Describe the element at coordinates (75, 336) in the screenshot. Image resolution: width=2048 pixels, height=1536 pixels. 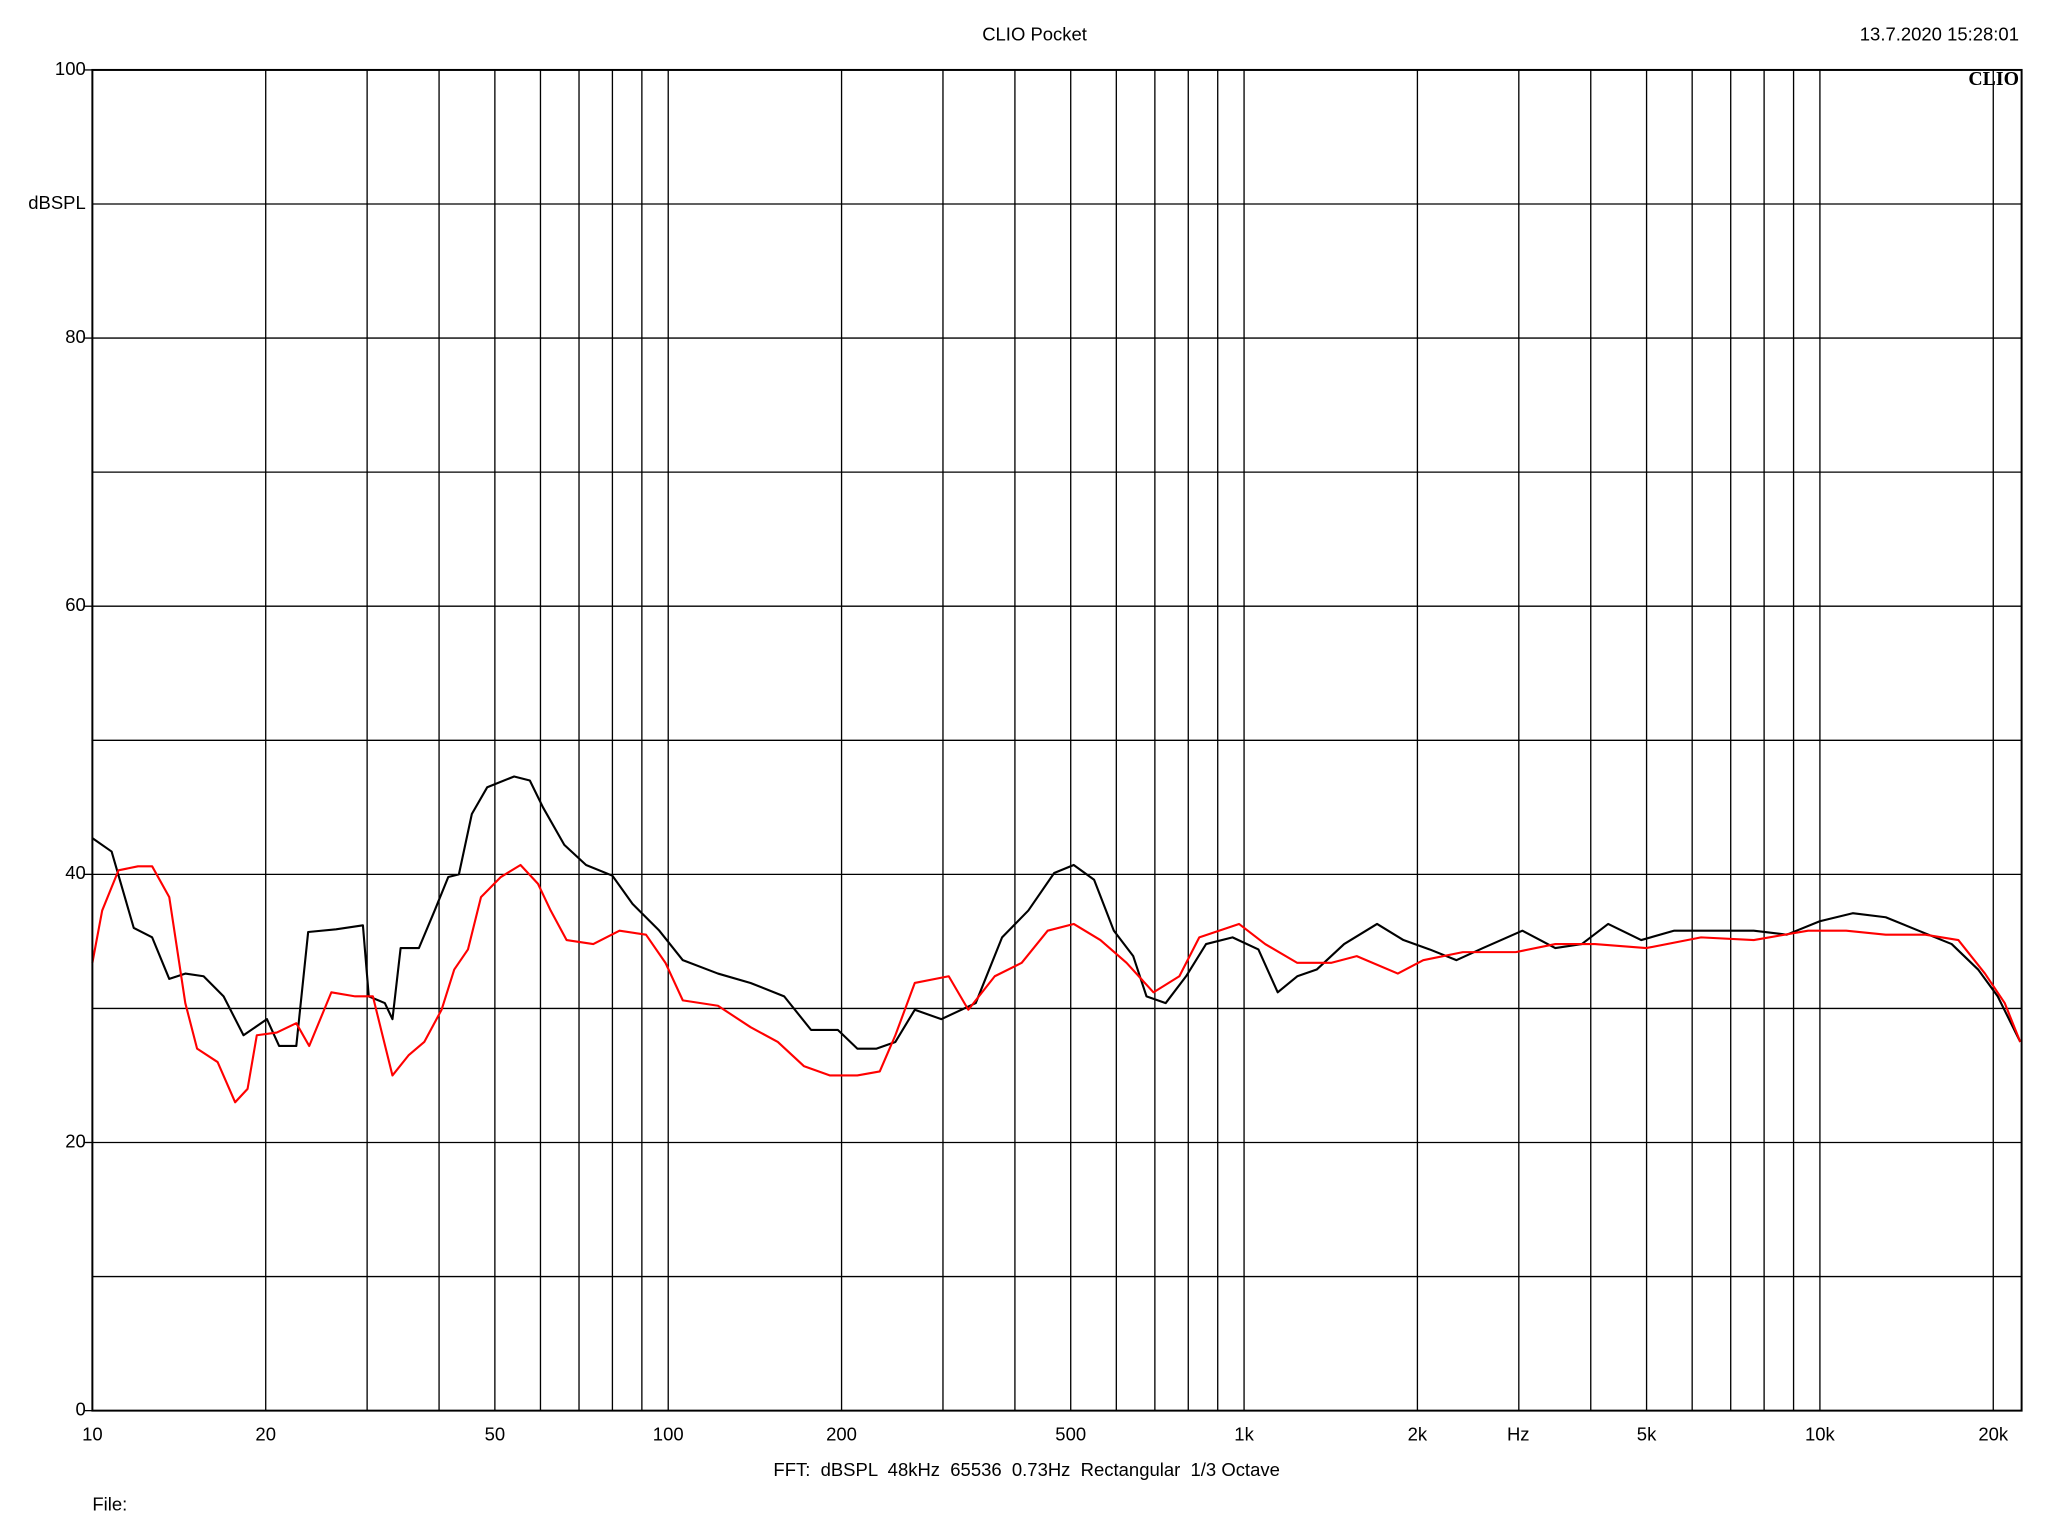
I see `y-tick-label: 80` at that location.